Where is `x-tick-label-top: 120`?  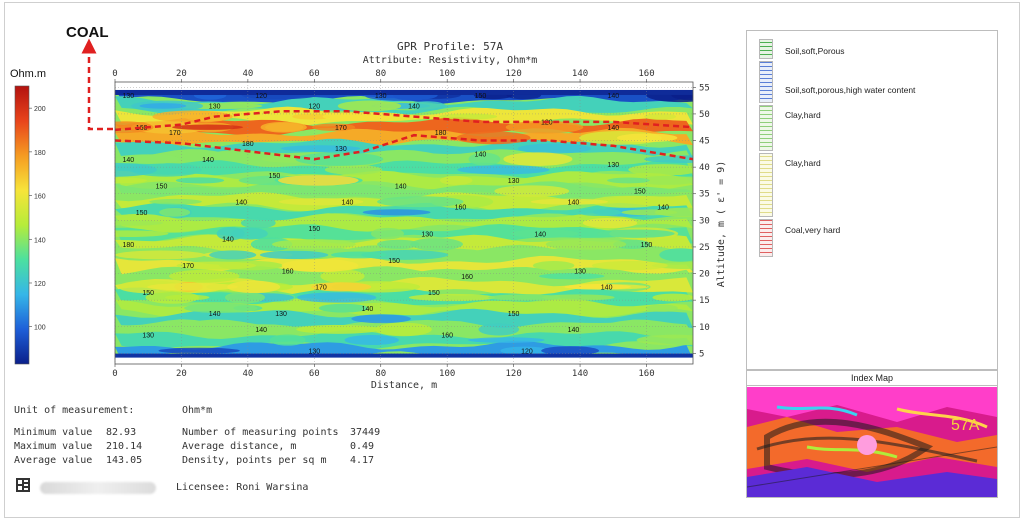 x-tick-label-top: 120 is located at coordinates (513, 74).